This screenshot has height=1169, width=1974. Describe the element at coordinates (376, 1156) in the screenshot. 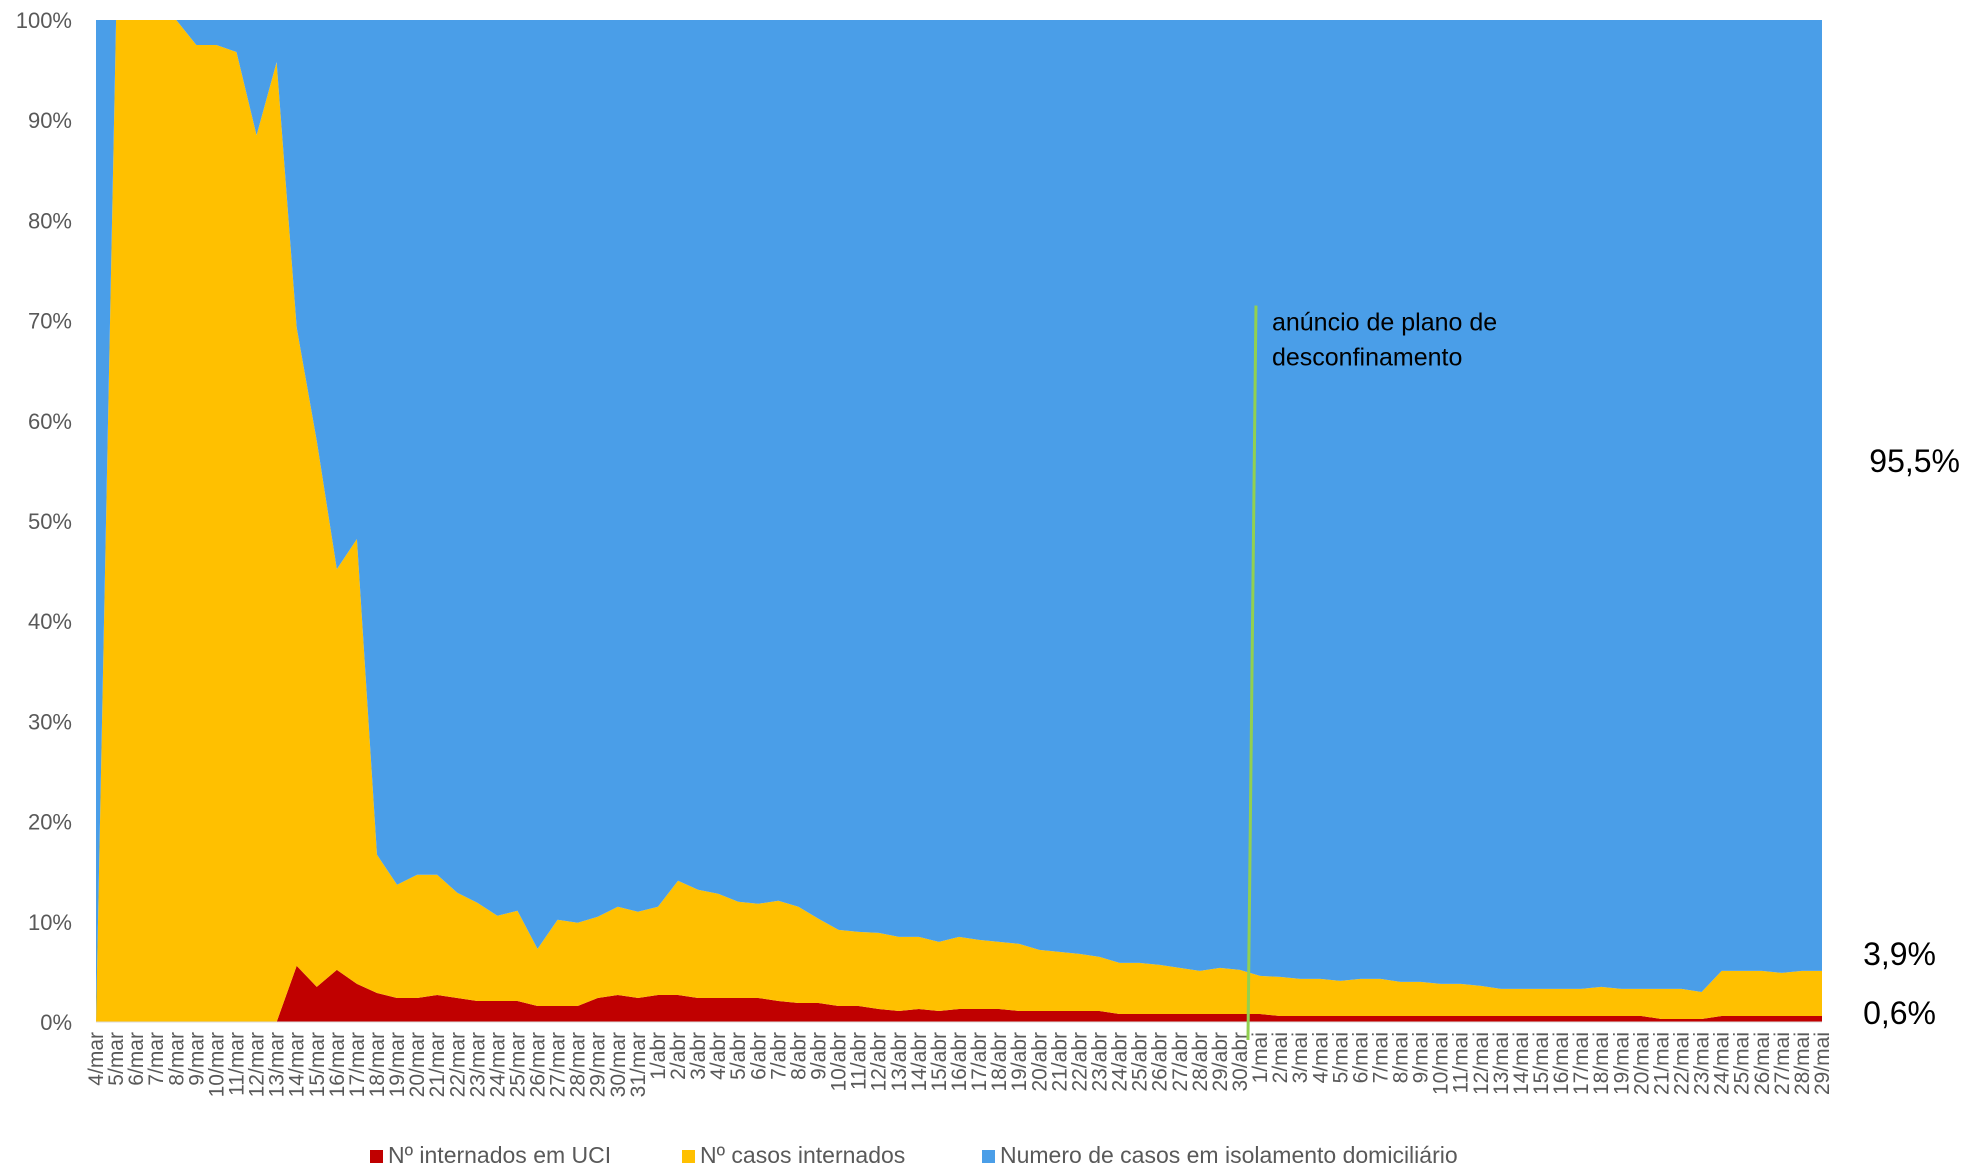

I see `legend-swatch-n-internados-em-uci` at that location.